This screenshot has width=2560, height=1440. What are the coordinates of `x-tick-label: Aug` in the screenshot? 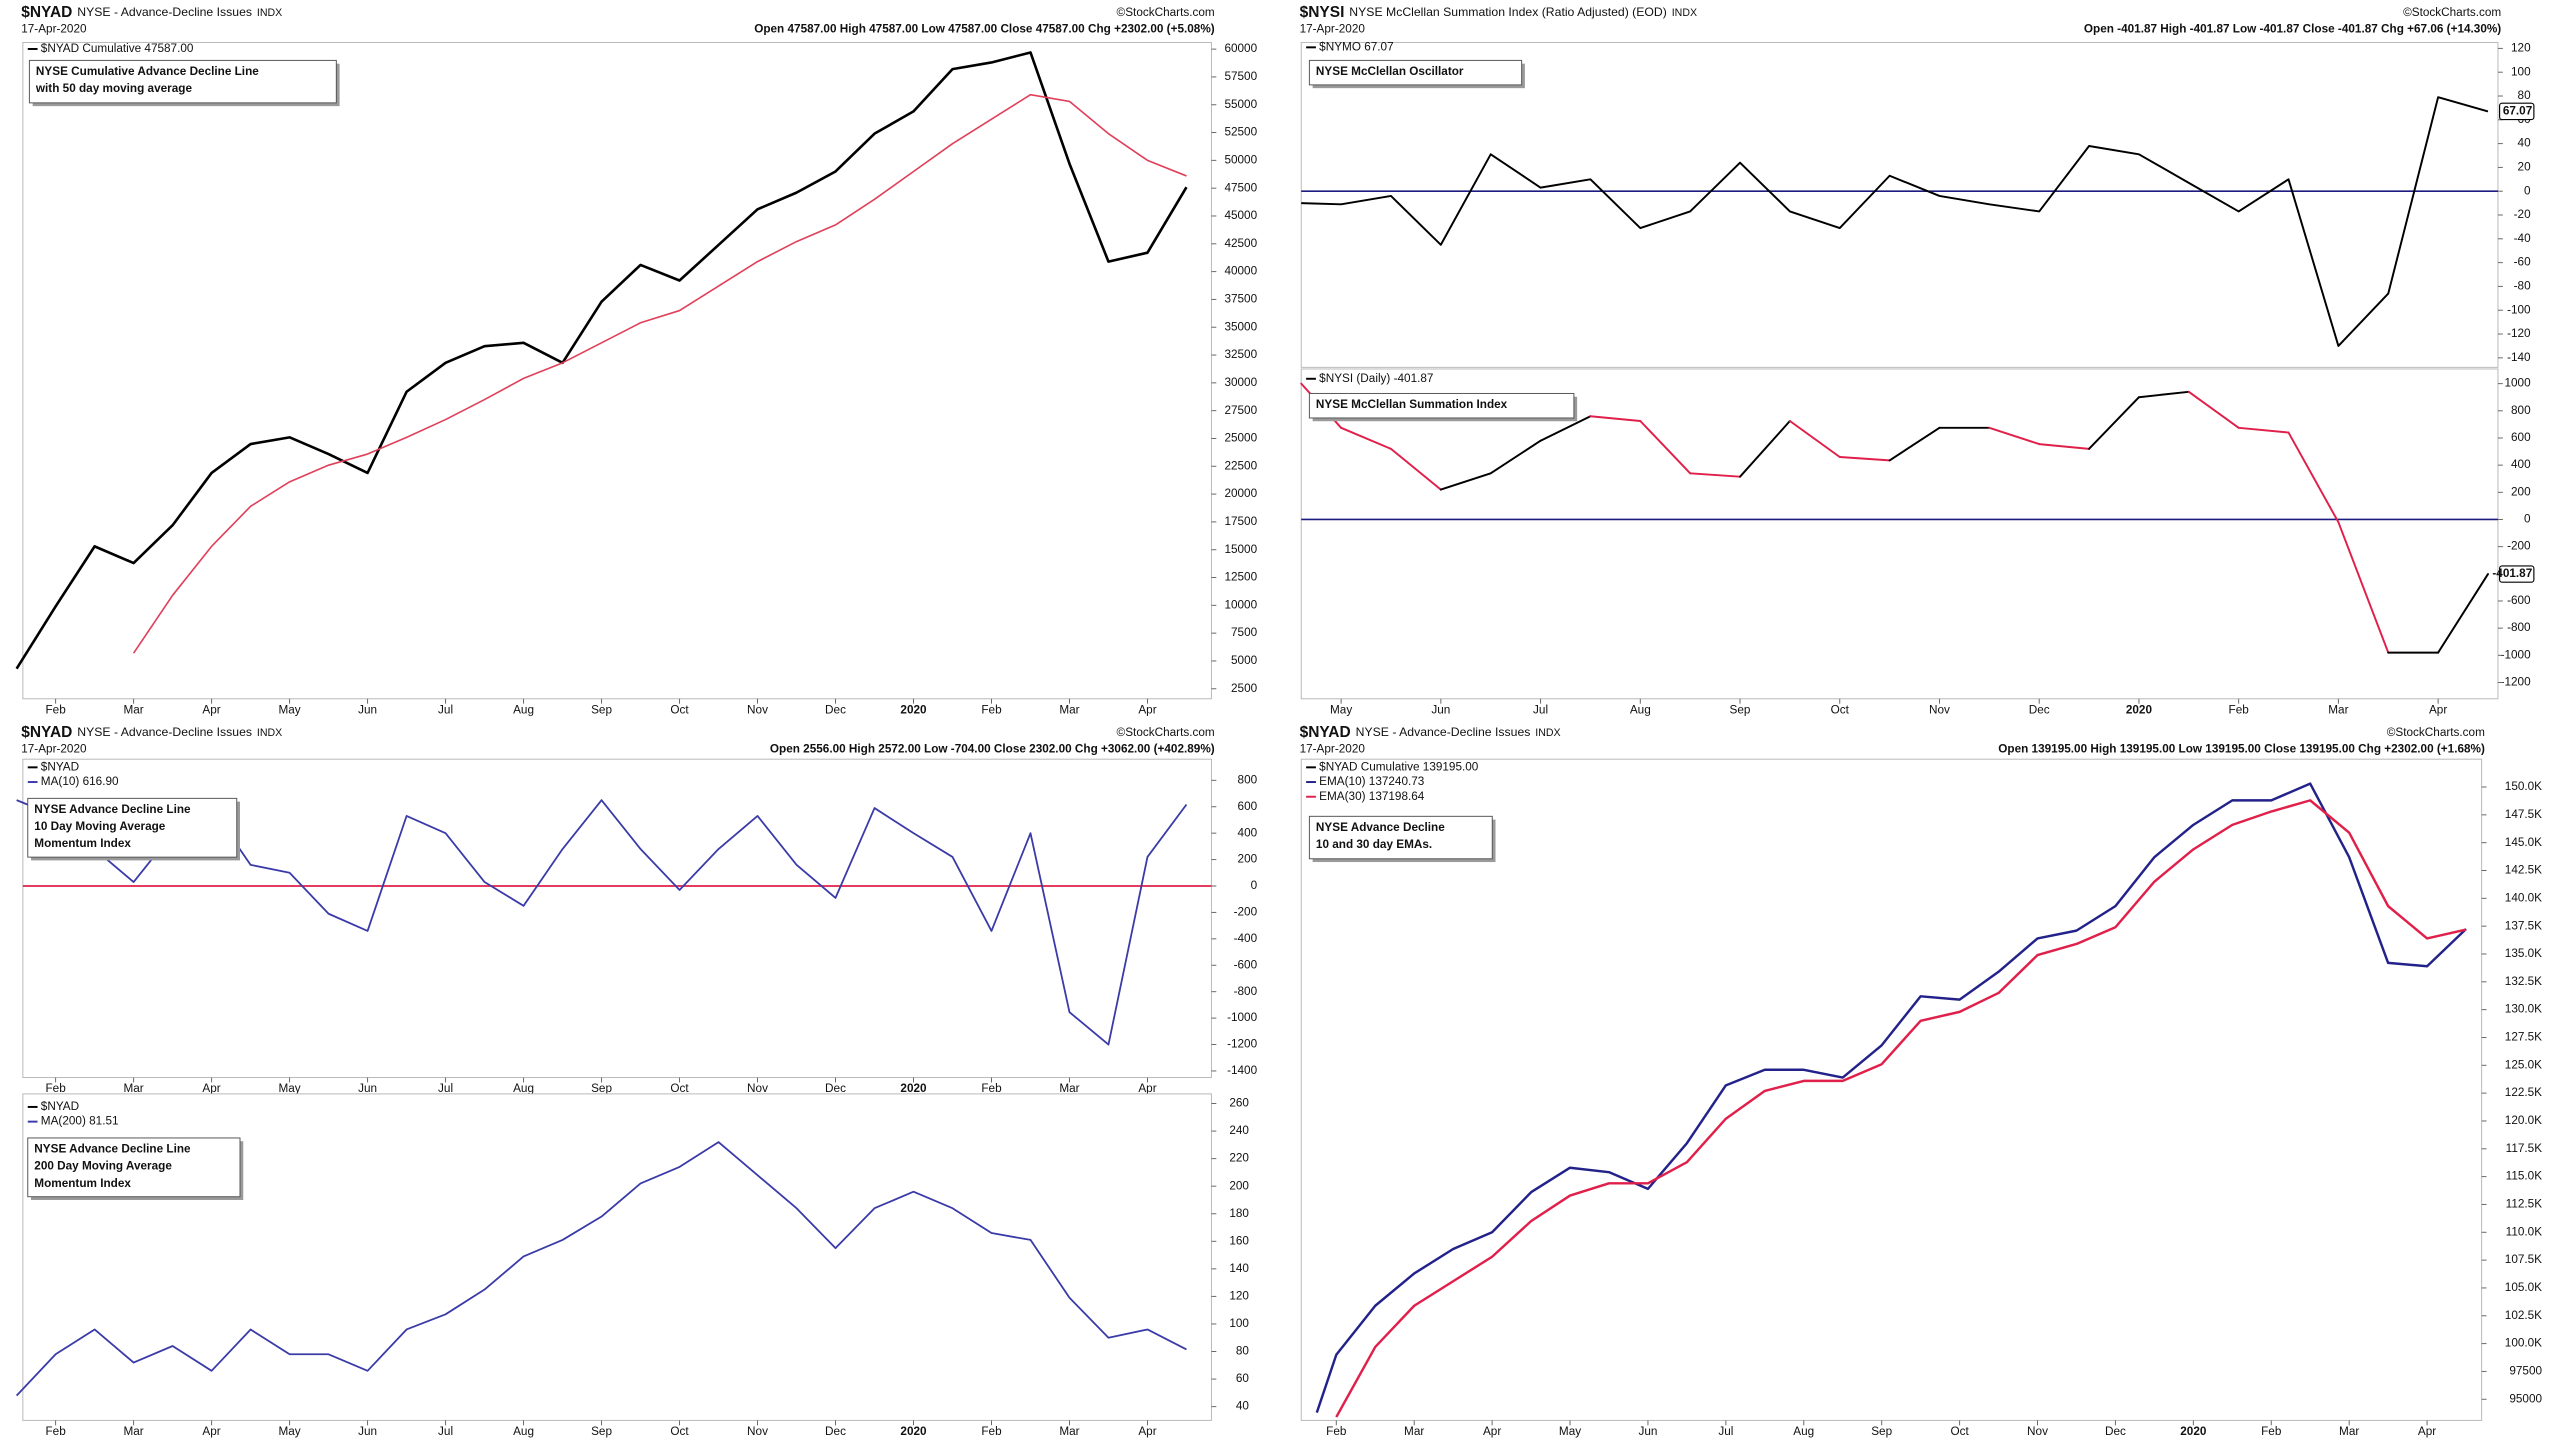 It's located at (523, 709).